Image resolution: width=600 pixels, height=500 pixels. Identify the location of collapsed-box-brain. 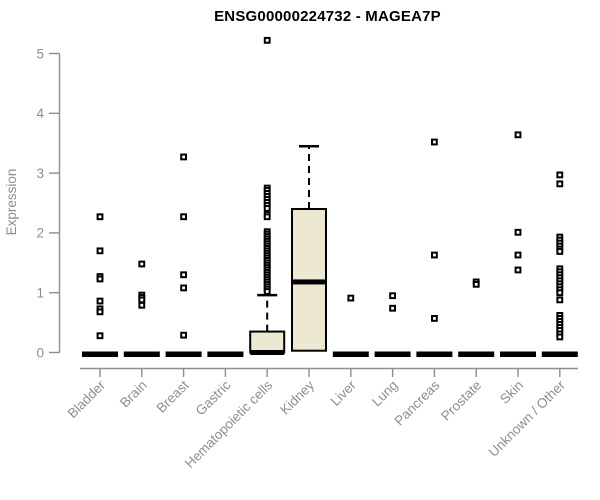
(141, 354).